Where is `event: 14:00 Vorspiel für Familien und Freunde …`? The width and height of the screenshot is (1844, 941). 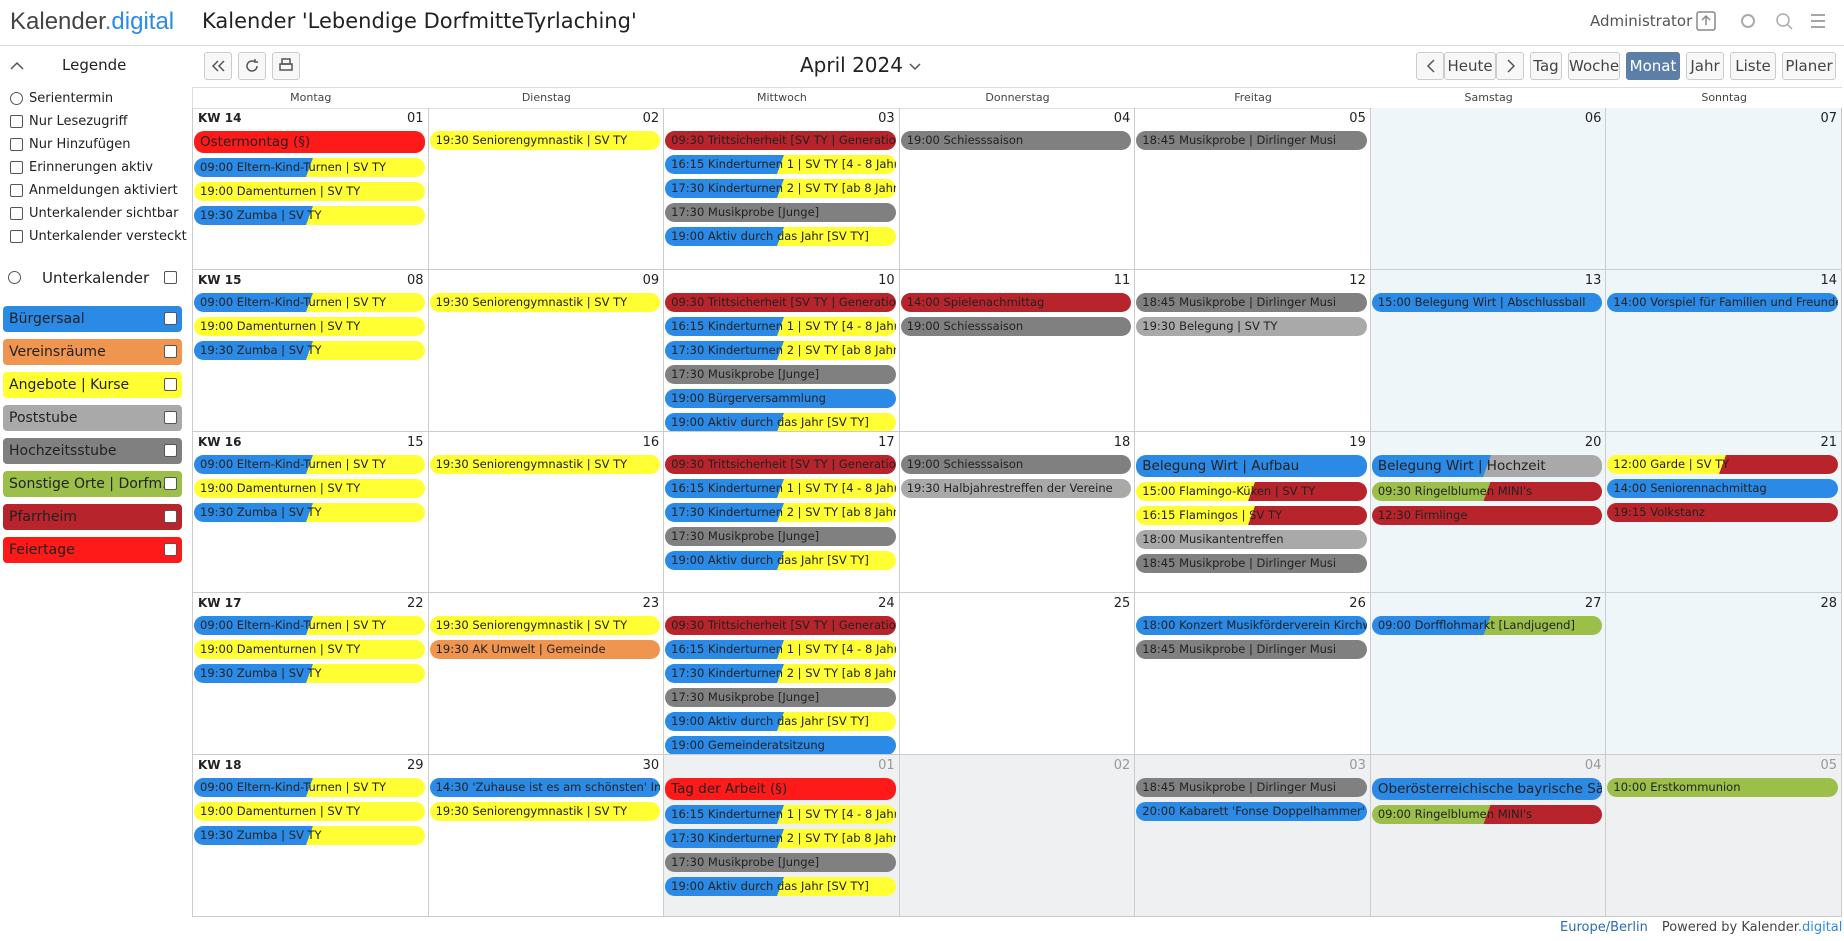 event: 14:00 Vorspiel für Familien und Freunde … is located at coordinates (1722, 302).